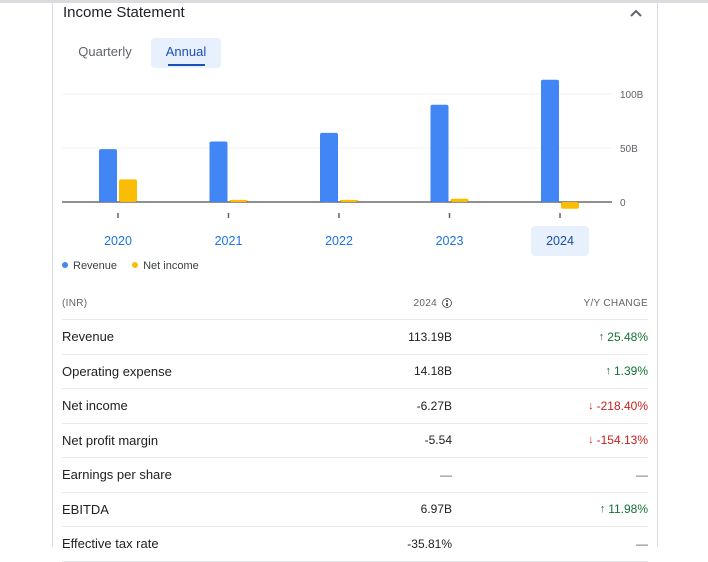 The width and height of the screenshot is (708, 562). Describe the element at coordinates (124, 12) in the screenshot. I see `card-title: Income Statement` at that location.